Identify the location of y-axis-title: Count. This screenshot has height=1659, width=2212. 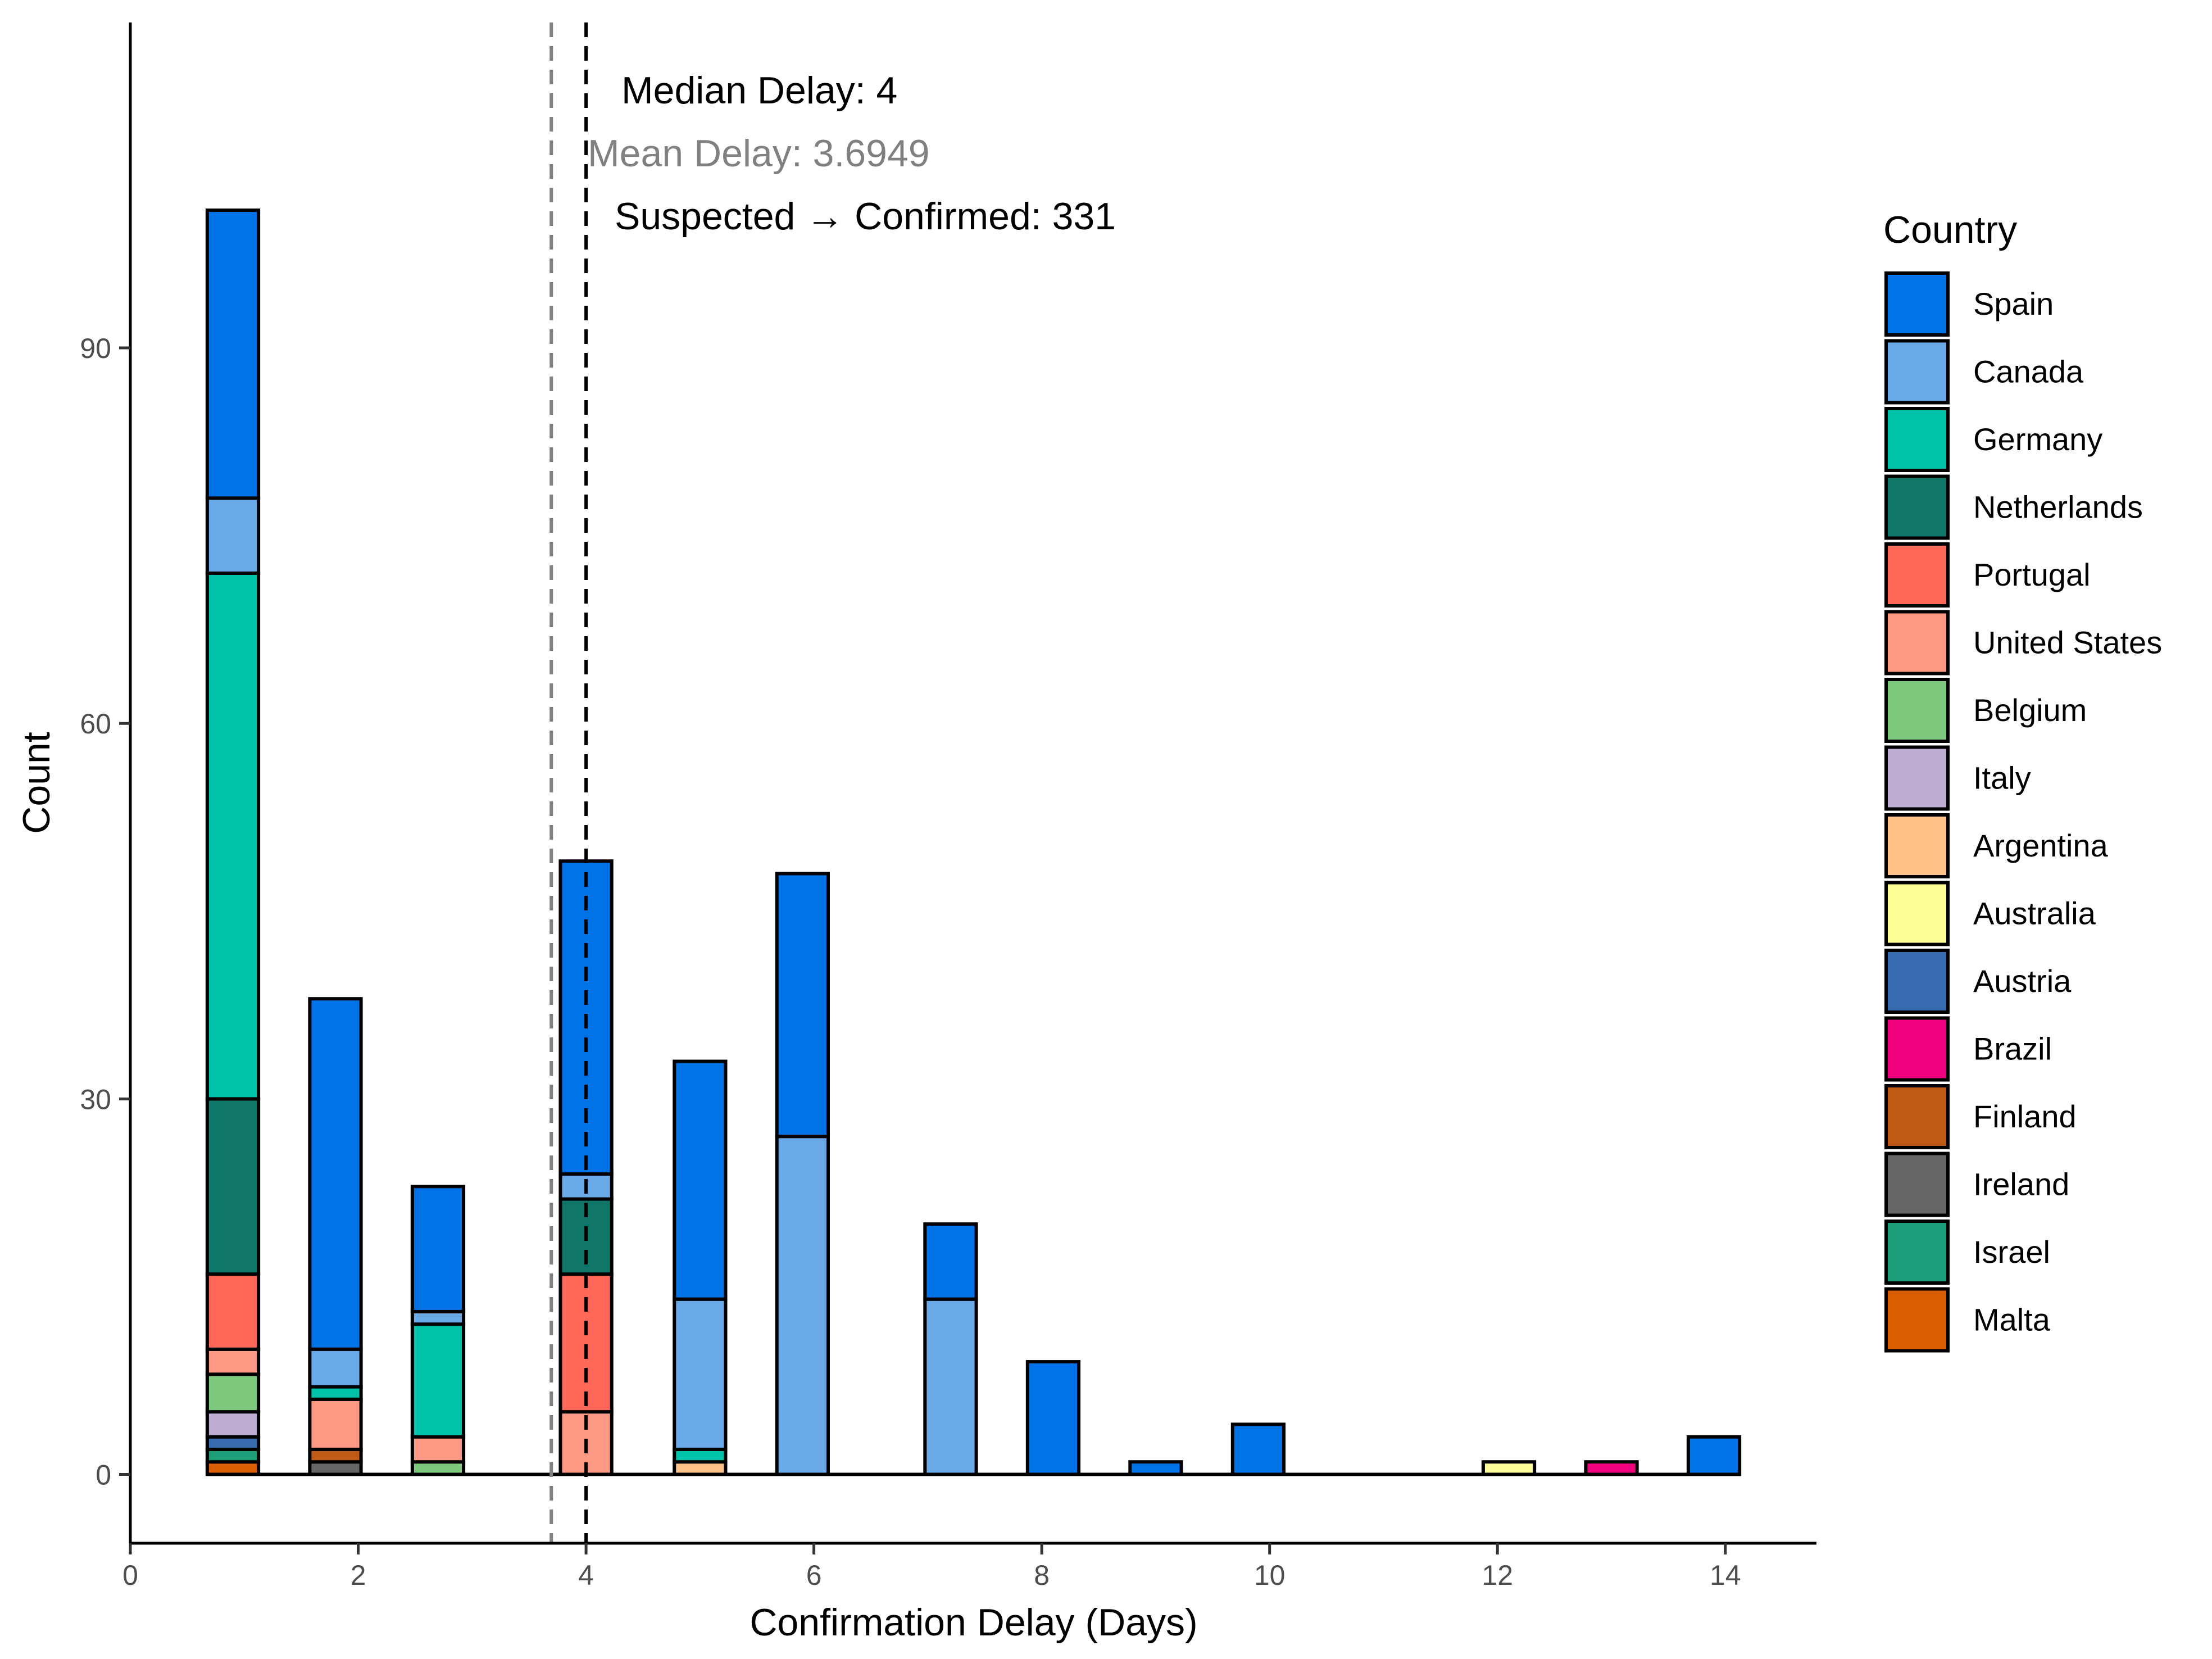
(36, 783).